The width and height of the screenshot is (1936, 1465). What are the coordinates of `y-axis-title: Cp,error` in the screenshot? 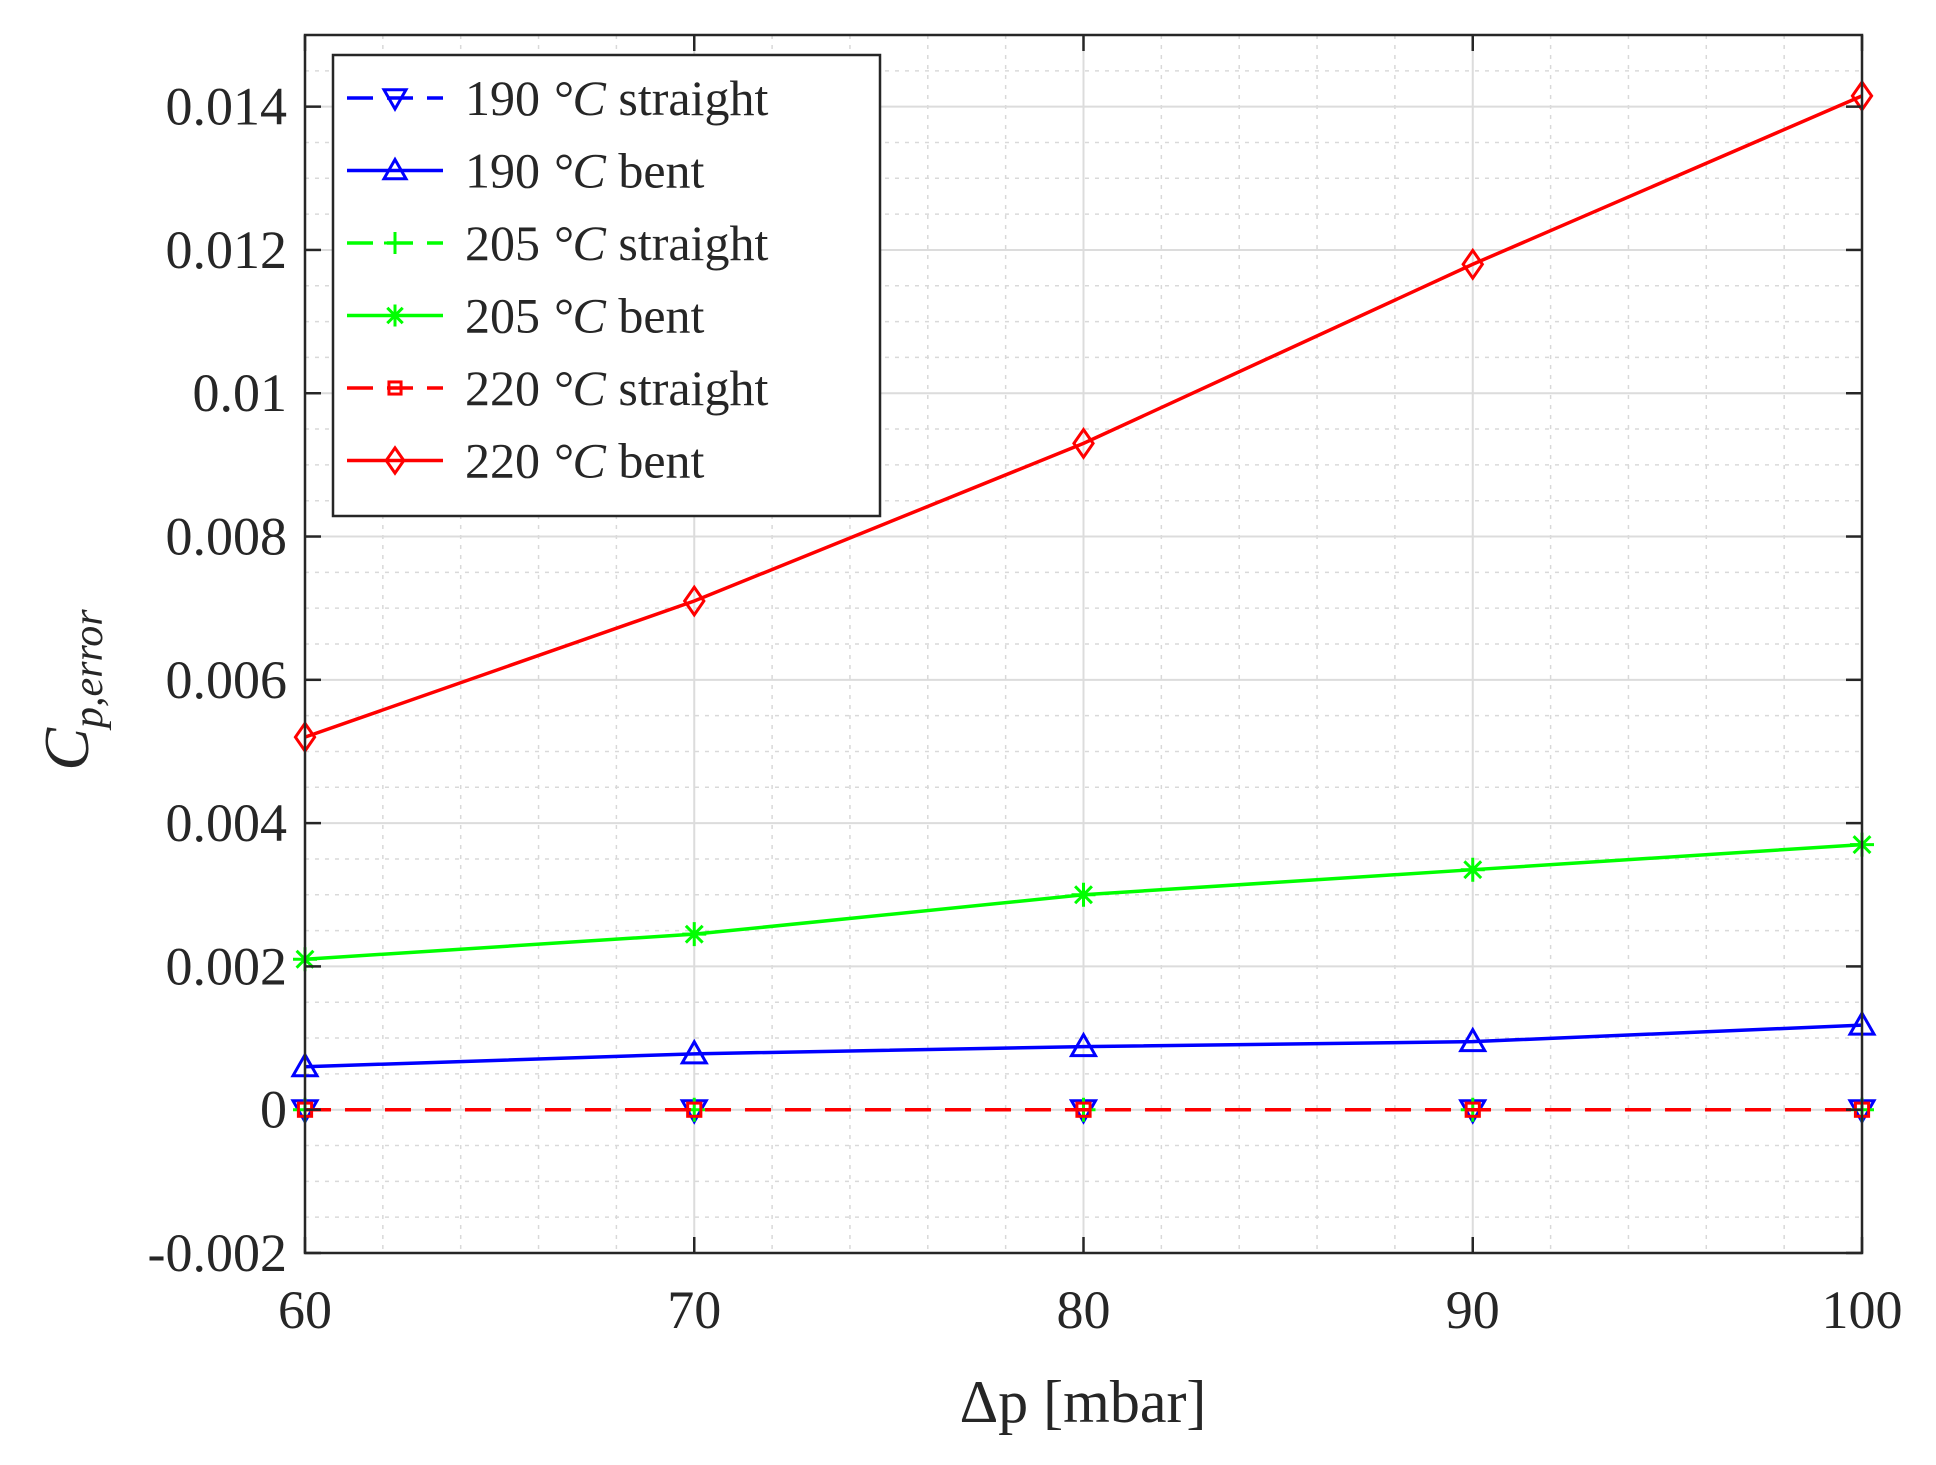 It's located at (71, 690).